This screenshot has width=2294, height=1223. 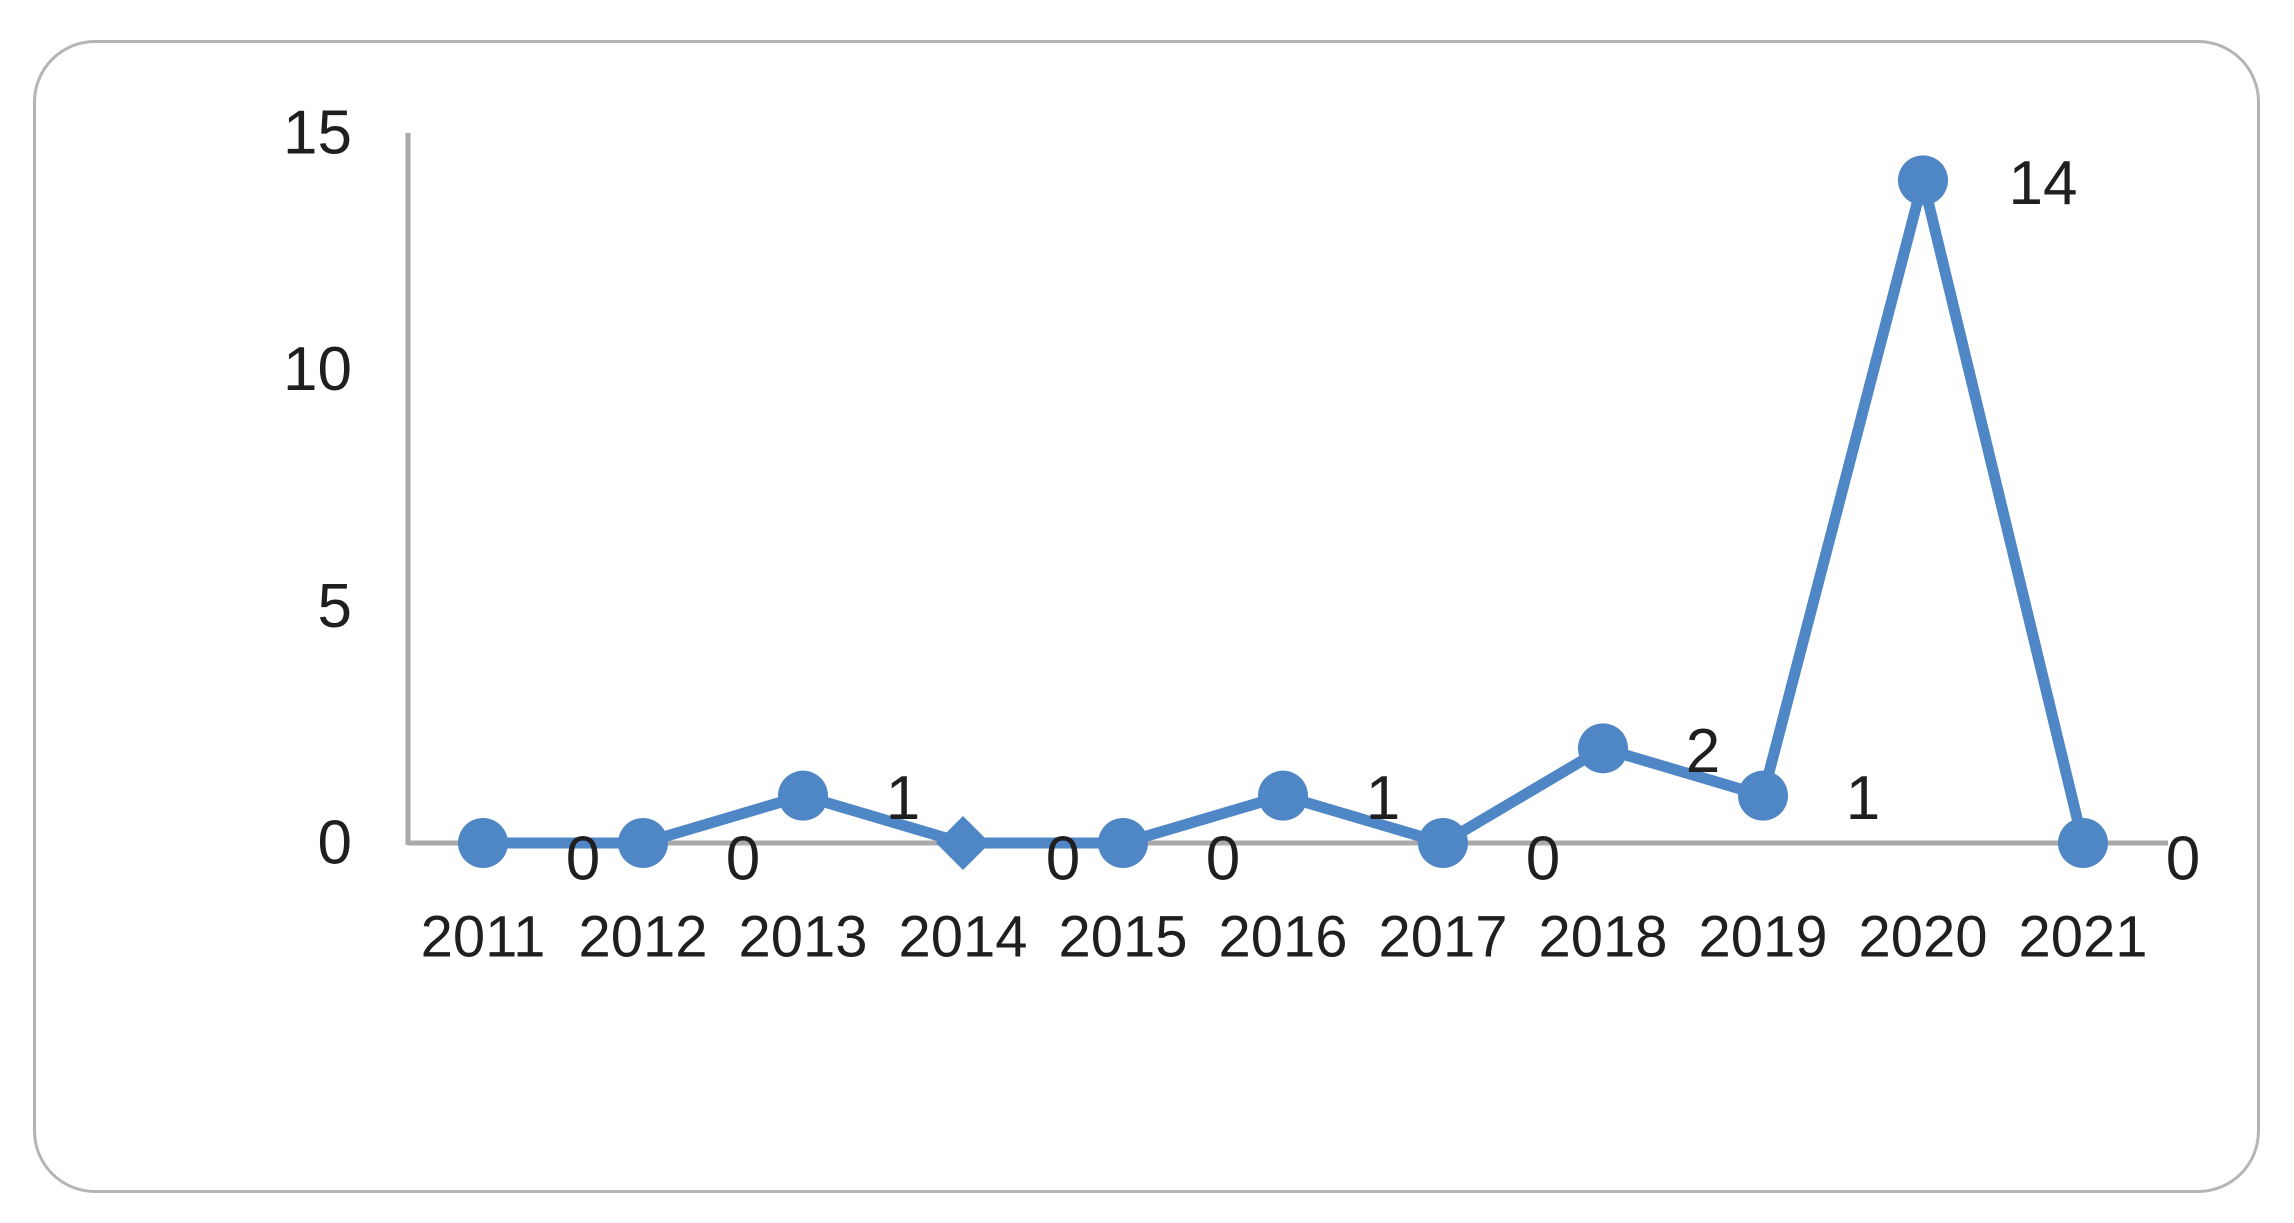 I want to click on x-axis-category-label: 2020, so click(x=1922, y=937).